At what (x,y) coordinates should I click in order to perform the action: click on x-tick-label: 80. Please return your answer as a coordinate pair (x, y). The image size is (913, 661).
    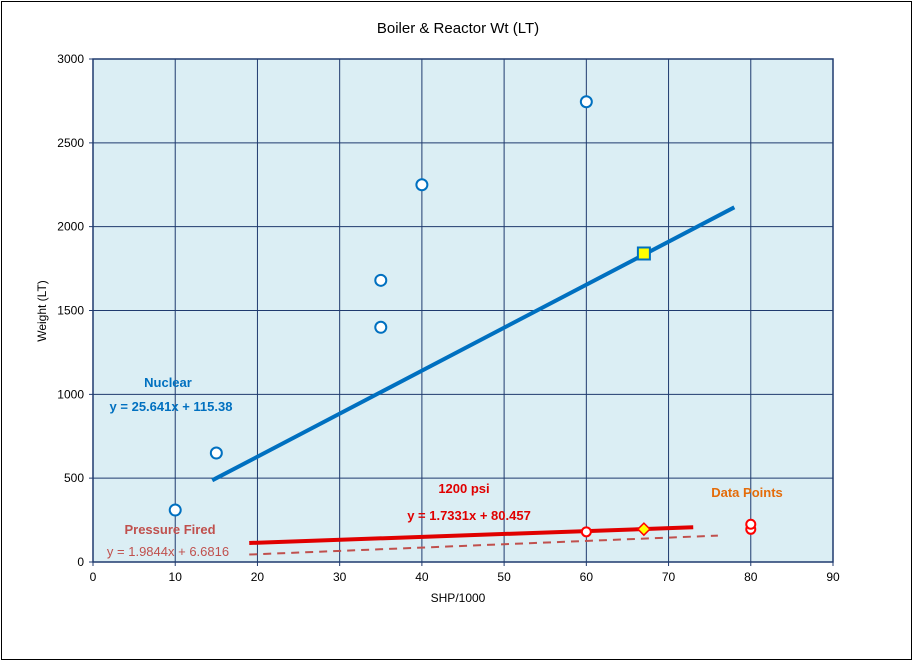
    Looking at the image, I should click on (751, 577).